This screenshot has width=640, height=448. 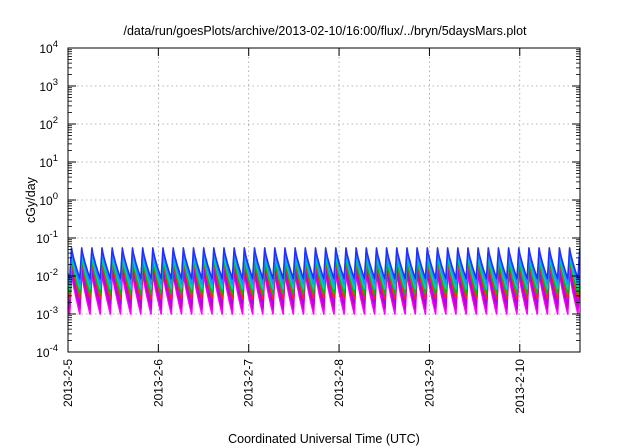 I want to click on y-tick-label: 10², so click(x=48, y=123).